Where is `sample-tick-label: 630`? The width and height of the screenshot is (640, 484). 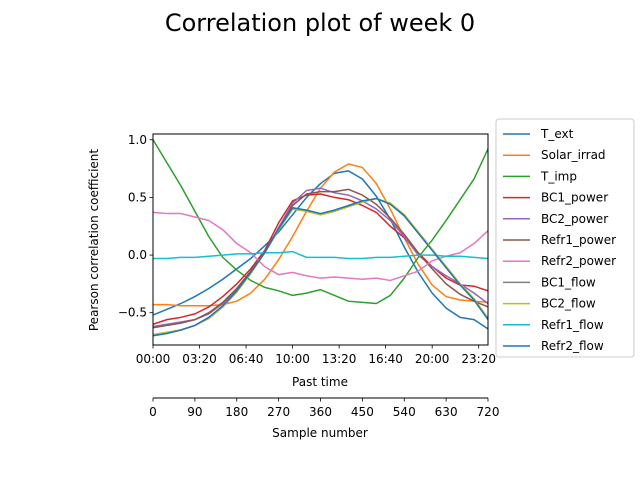 sample-tick-label: 630 is located at coordinates (446, 412).